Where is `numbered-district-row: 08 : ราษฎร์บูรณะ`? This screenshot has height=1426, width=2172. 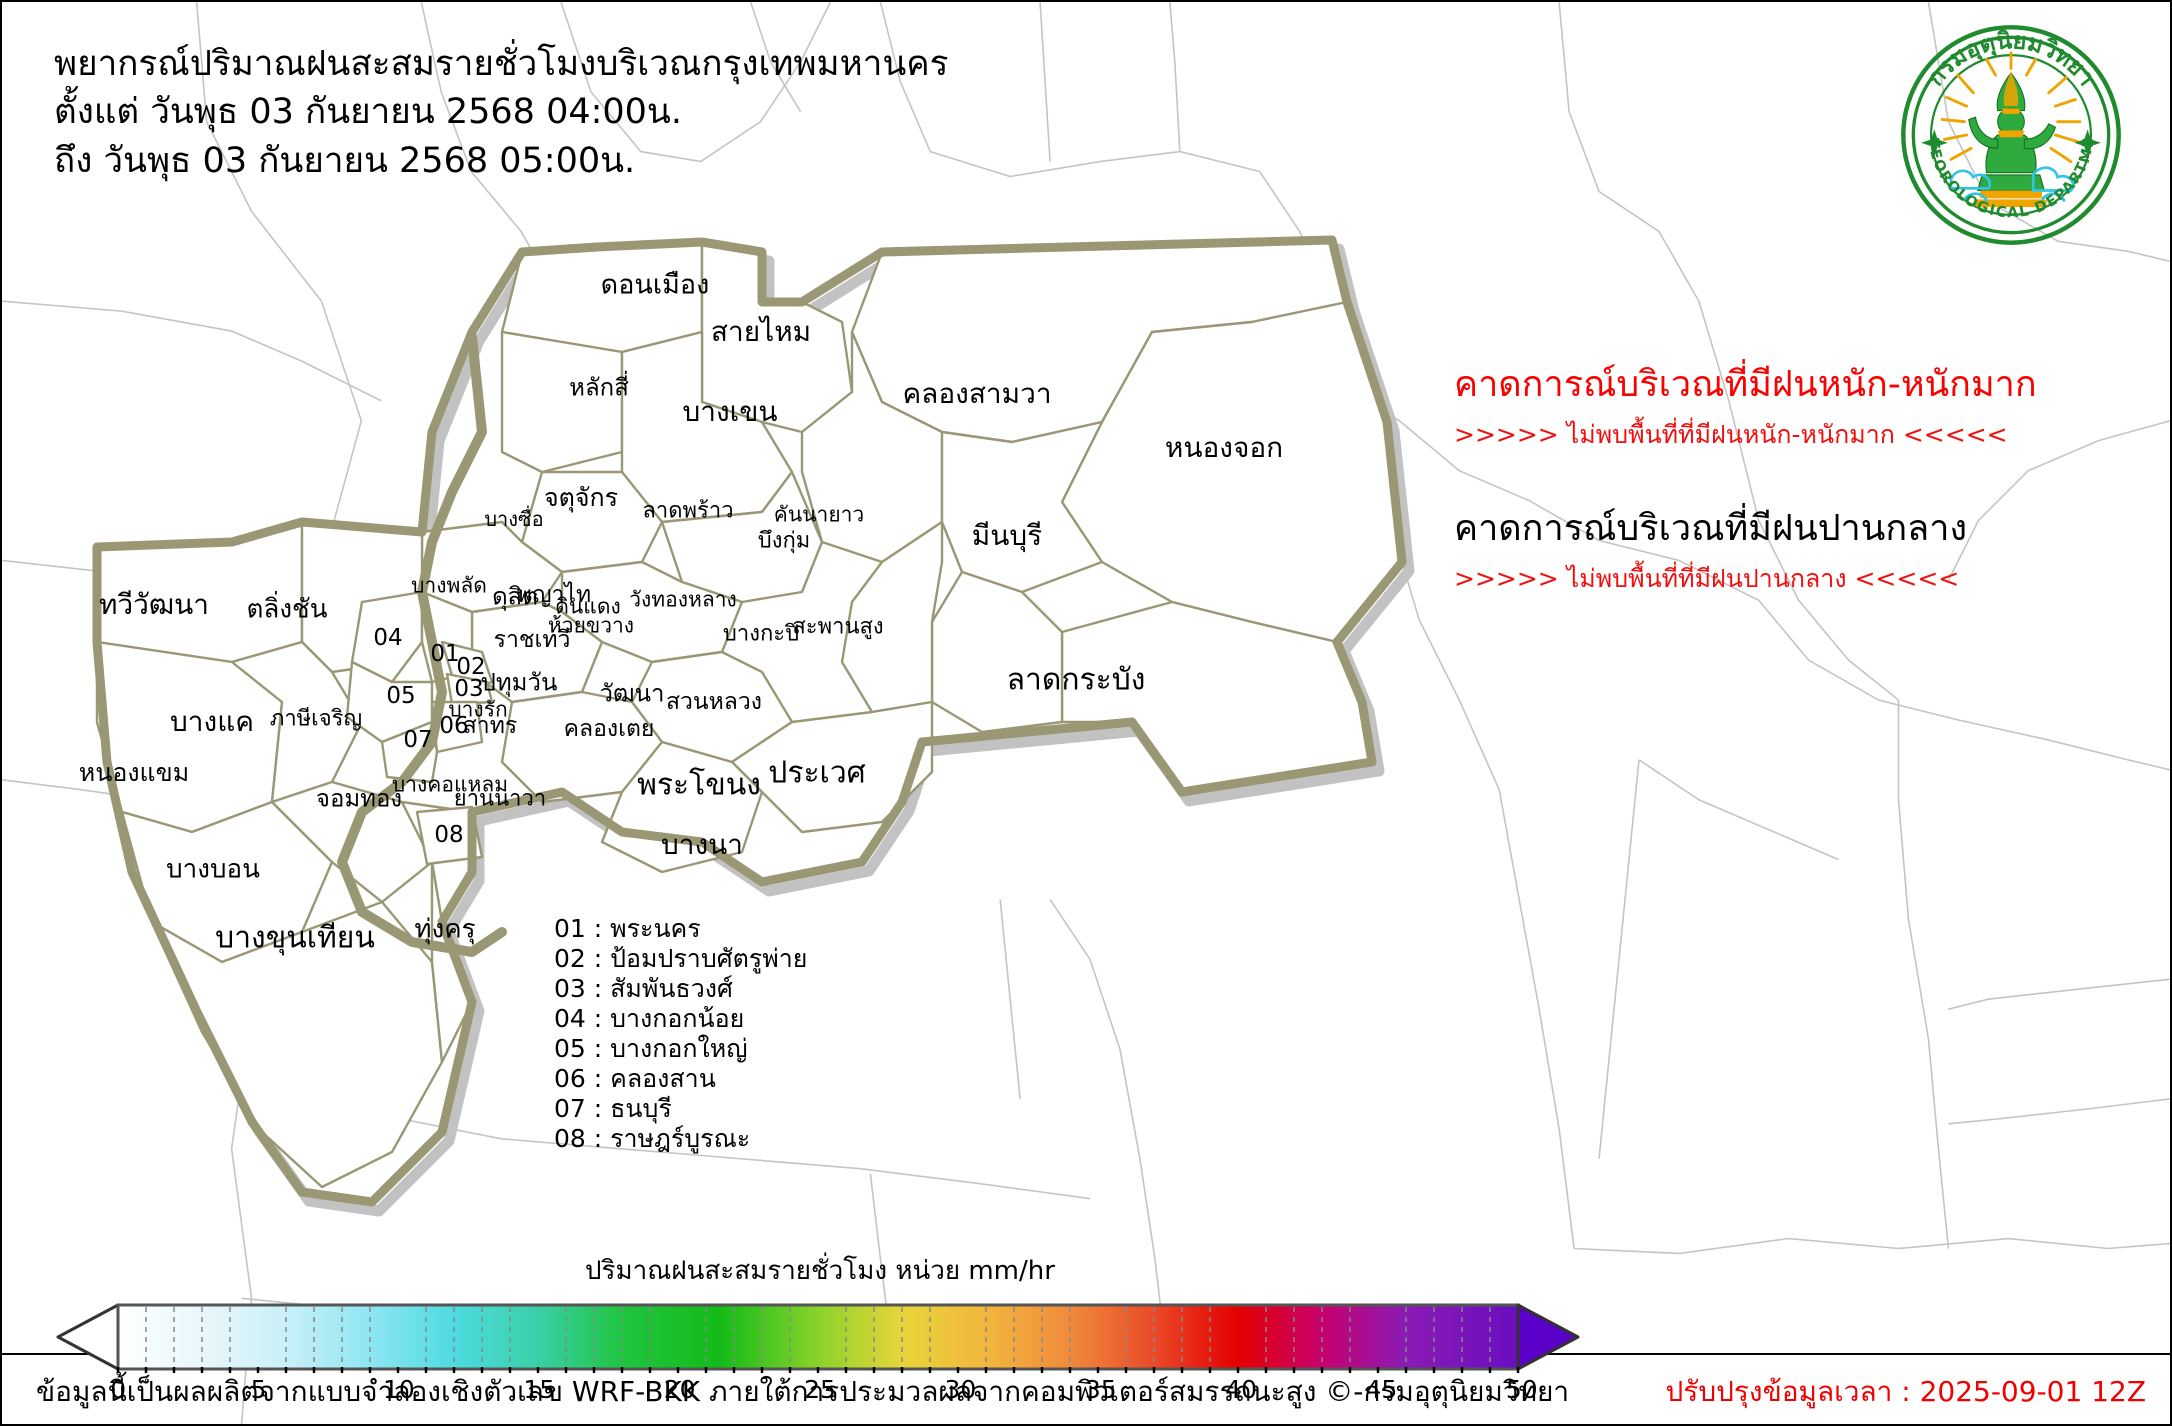 numbered-district-row: 08 : ราษฎร์บูรณะ is located at coordinates (652, 1138).